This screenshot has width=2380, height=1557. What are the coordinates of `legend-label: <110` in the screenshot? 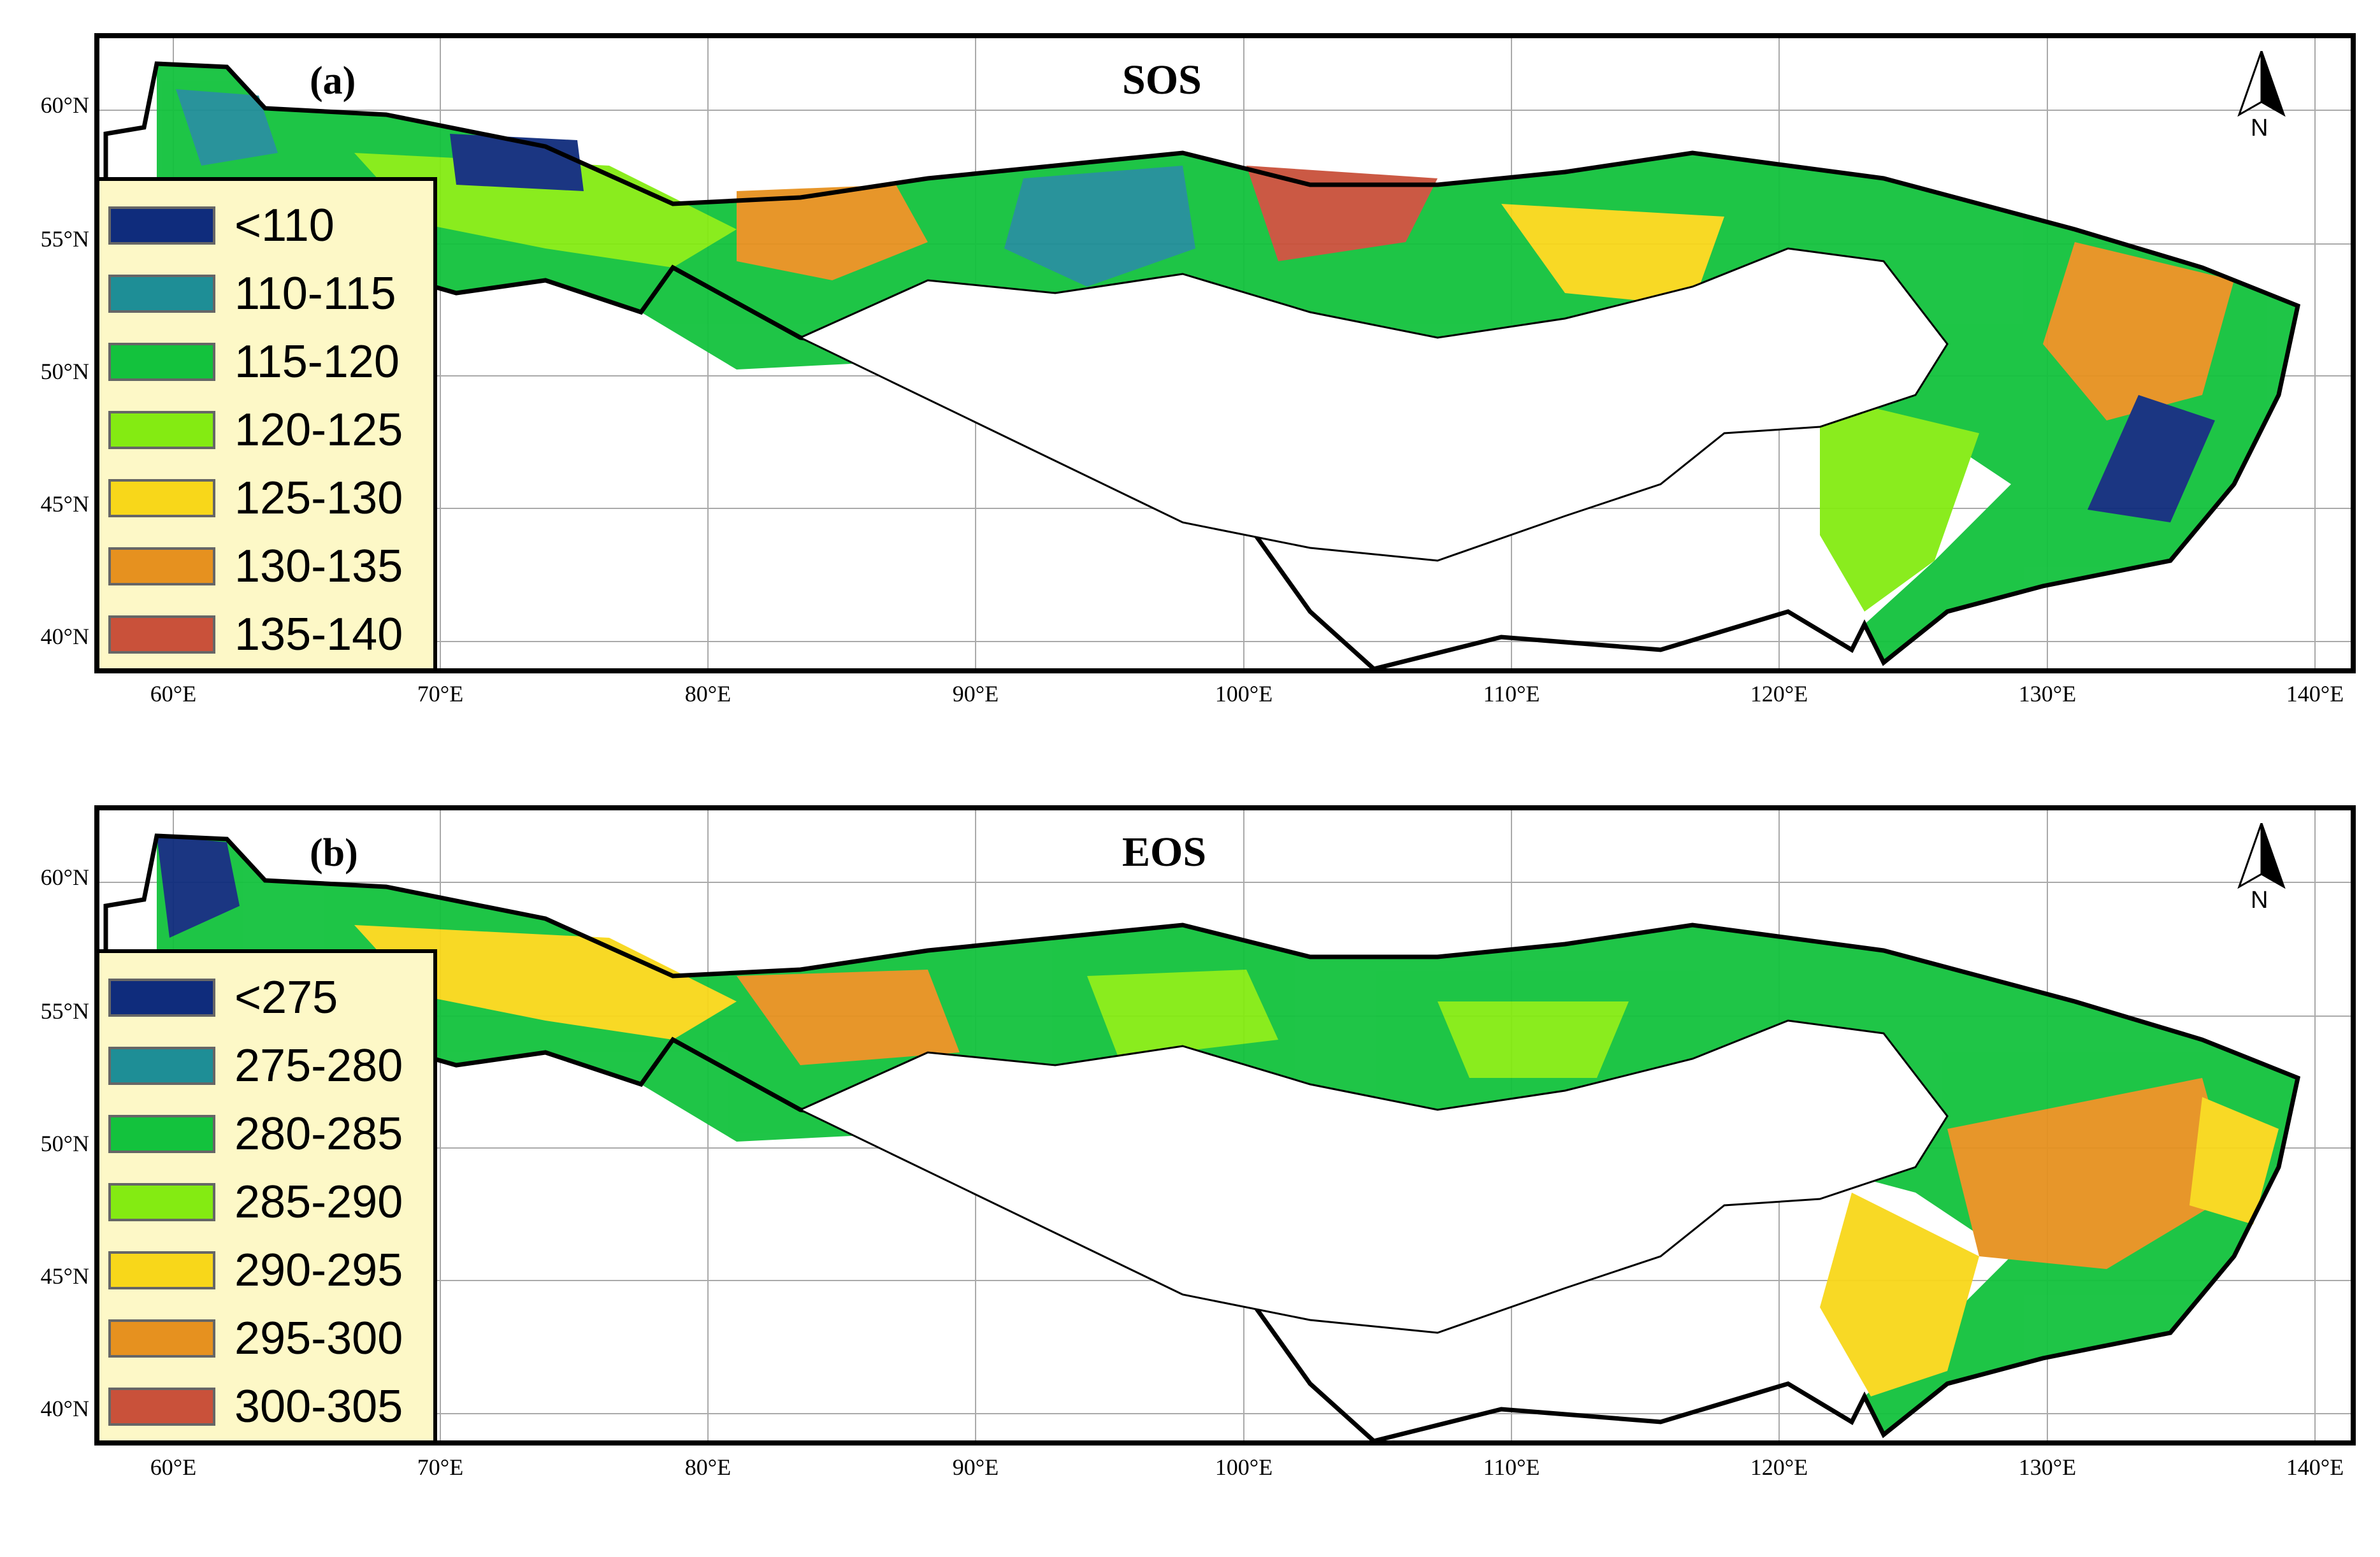 It's located at (284, 225).